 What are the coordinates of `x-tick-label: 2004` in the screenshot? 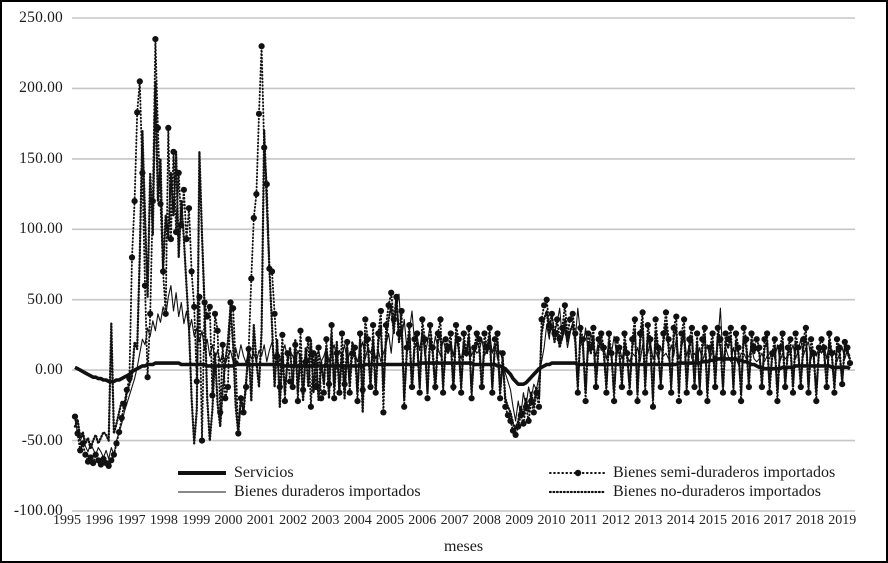 It's located at (357, 520).